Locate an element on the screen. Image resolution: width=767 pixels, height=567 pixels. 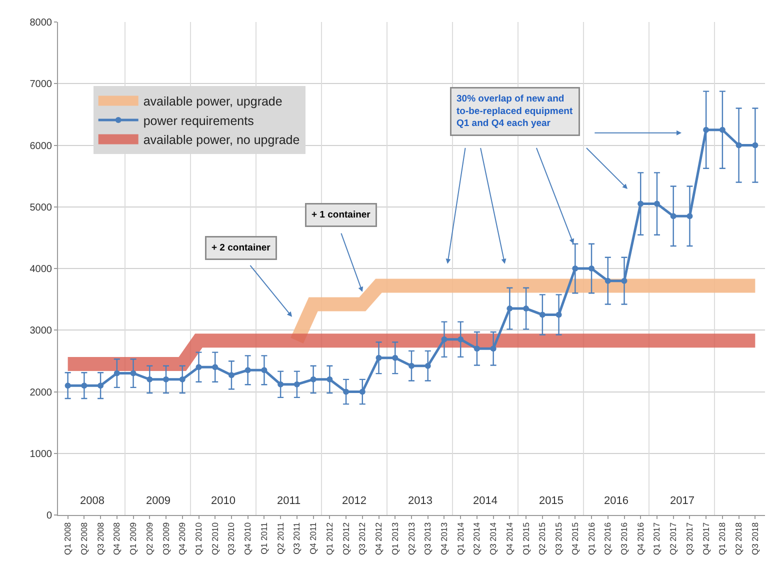
x-tick-label: Q3 2017 is located at coordinates (689, 539).